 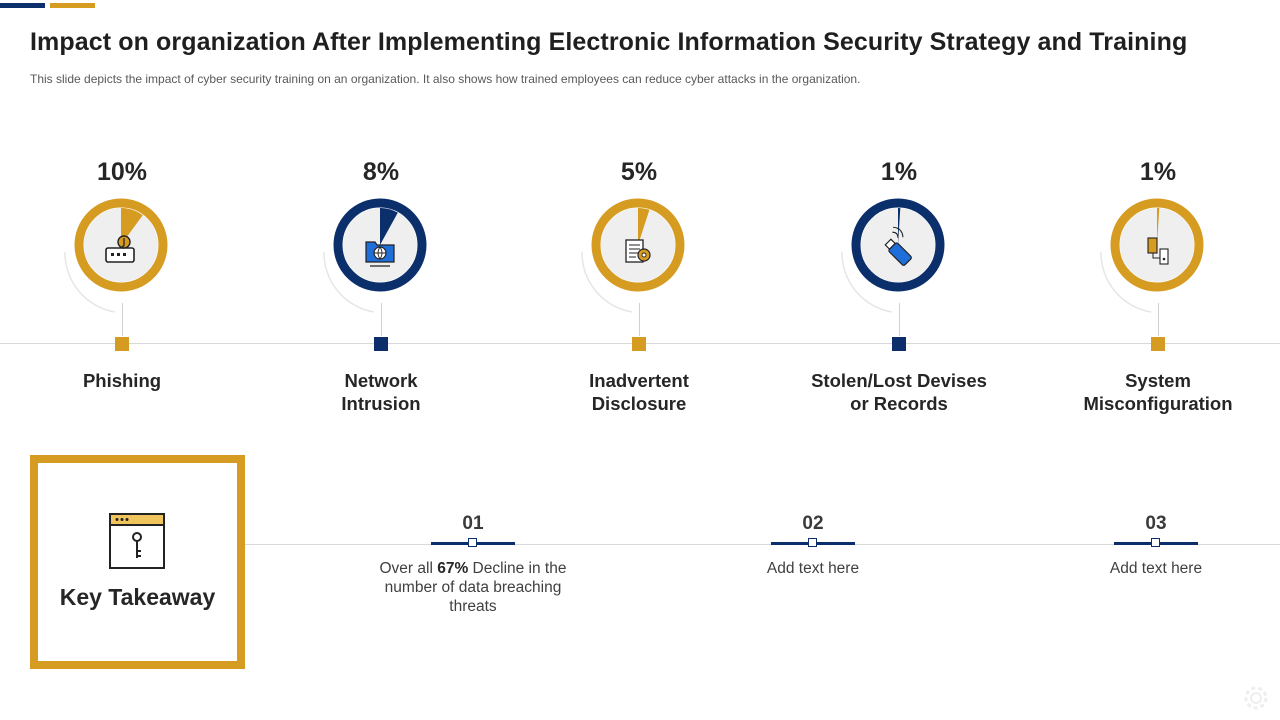 I want to click on step-number: 02, so click(x=813, y=523).